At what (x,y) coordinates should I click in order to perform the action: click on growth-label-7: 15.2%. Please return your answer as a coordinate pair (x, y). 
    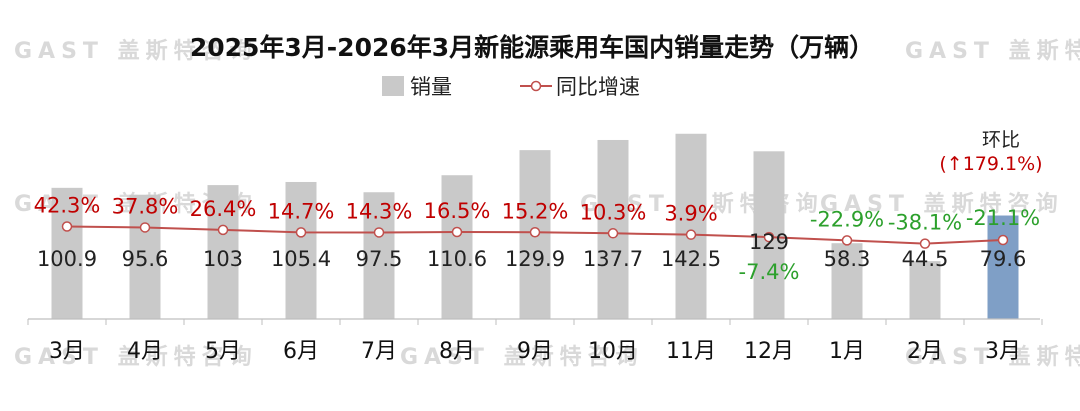
    Looking at the image, I should click on (535, 211).